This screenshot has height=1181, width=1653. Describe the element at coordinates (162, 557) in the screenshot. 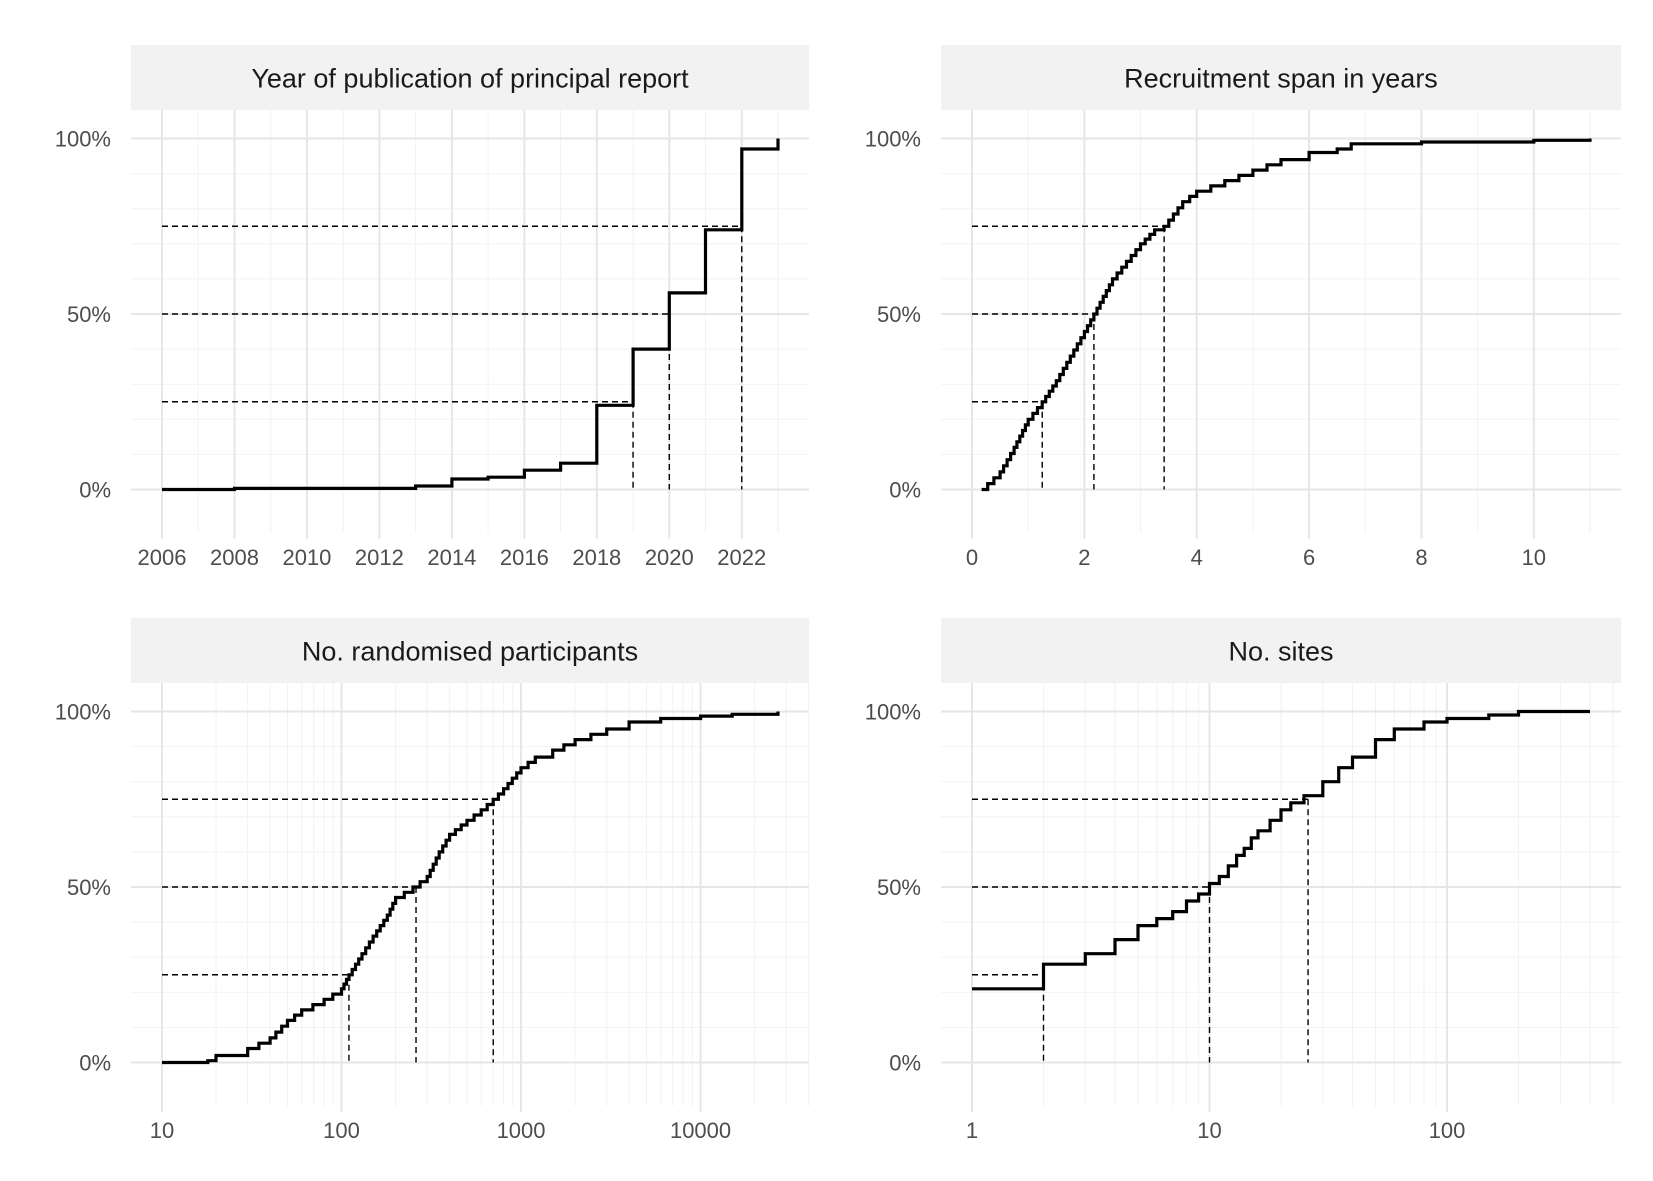

I see `x-tick-label: 2006` at that location.